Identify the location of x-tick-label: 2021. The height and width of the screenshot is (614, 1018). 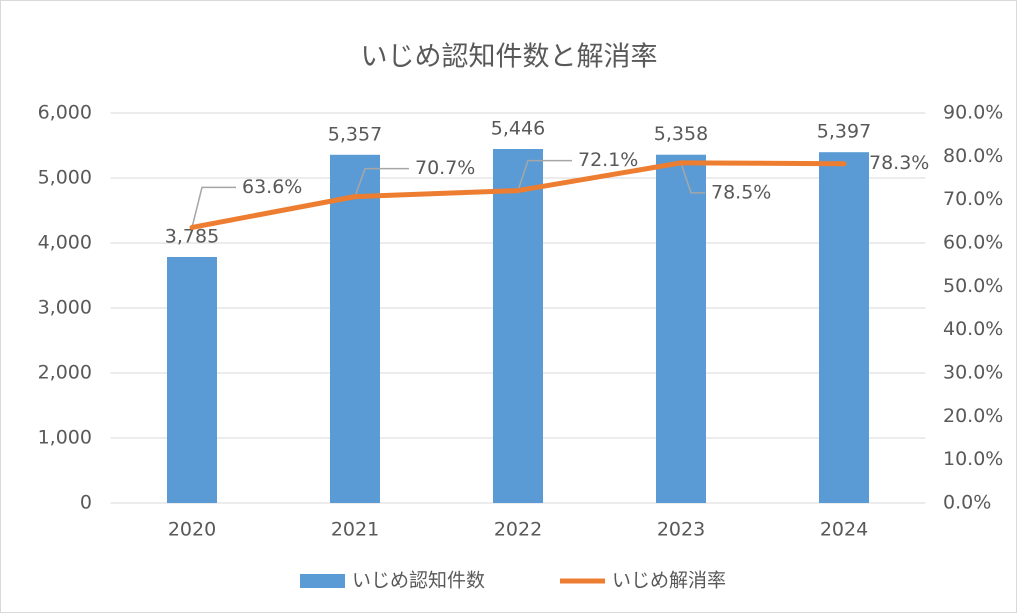
(355, 530).